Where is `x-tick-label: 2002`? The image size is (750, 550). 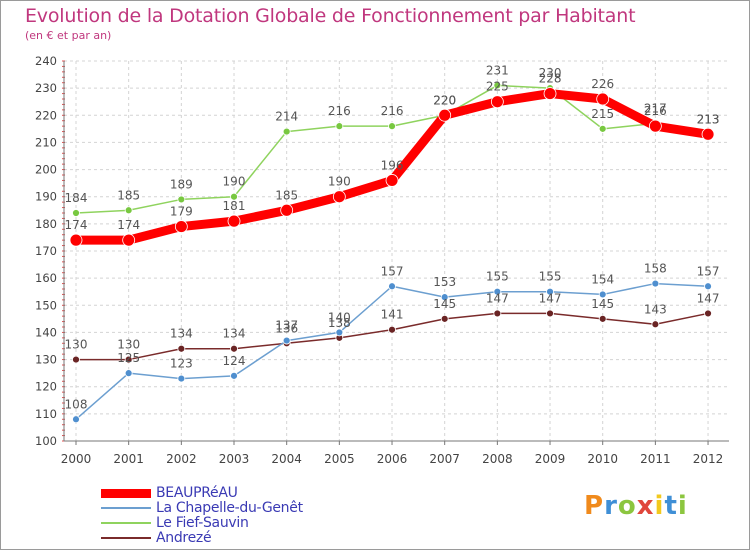
x-tick-label: 2002 is located at coordinates (181, 459).